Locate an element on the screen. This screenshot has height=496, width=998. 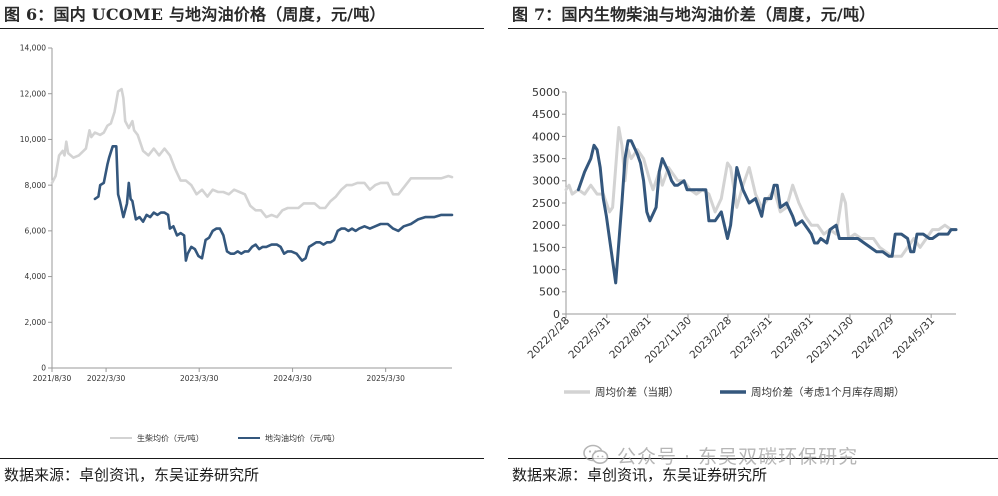
x-tick-label: 2025/3/30 is located at coordinates (385, 378).